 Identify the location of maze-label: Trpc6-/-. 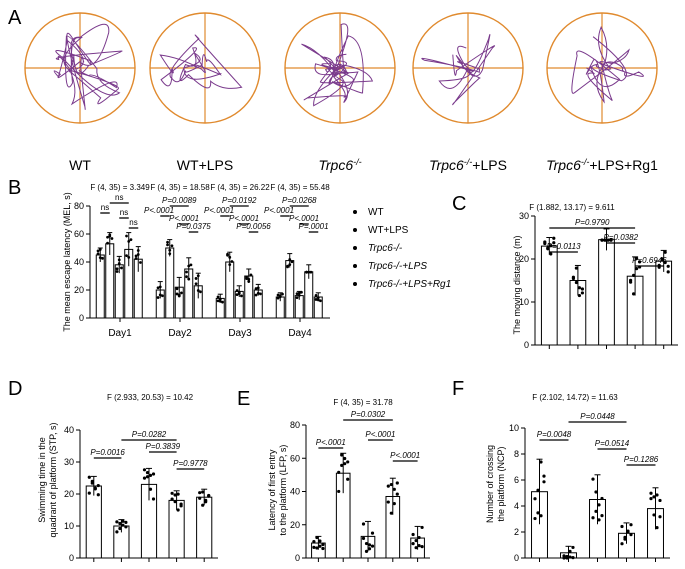
(339, 165).